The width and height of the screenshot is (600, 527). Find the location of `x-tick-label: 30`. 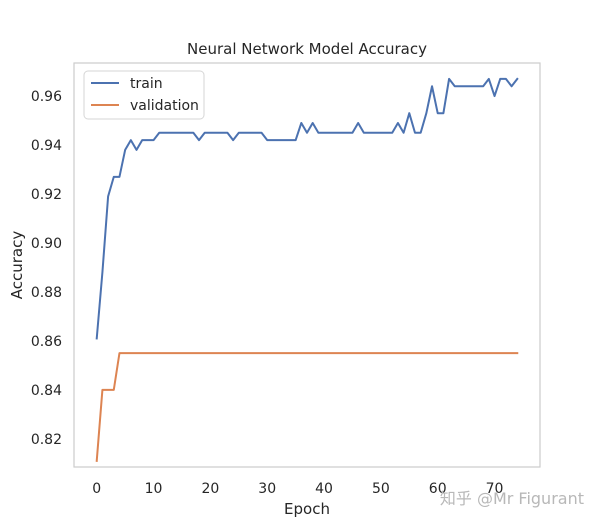

x-tick-label: 30 is located at coordinates (267, 489).